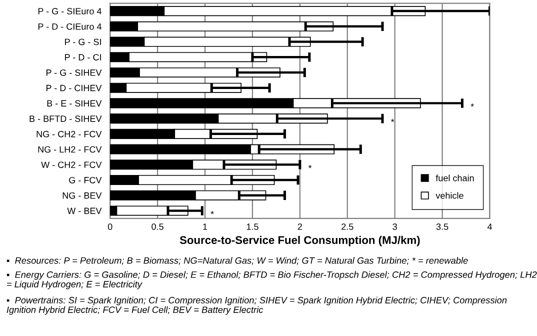 The width and height of the screenshot is (537, 336). I want to click on y-tick-label: W - BEV, so click(84, 211).